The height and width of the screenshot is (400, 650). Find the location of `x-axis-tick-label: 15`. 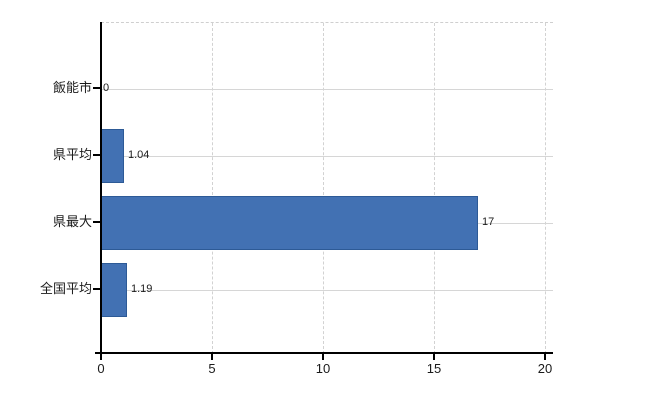

x-axis-tick-label: 15 is located at coordinates (434, 368).